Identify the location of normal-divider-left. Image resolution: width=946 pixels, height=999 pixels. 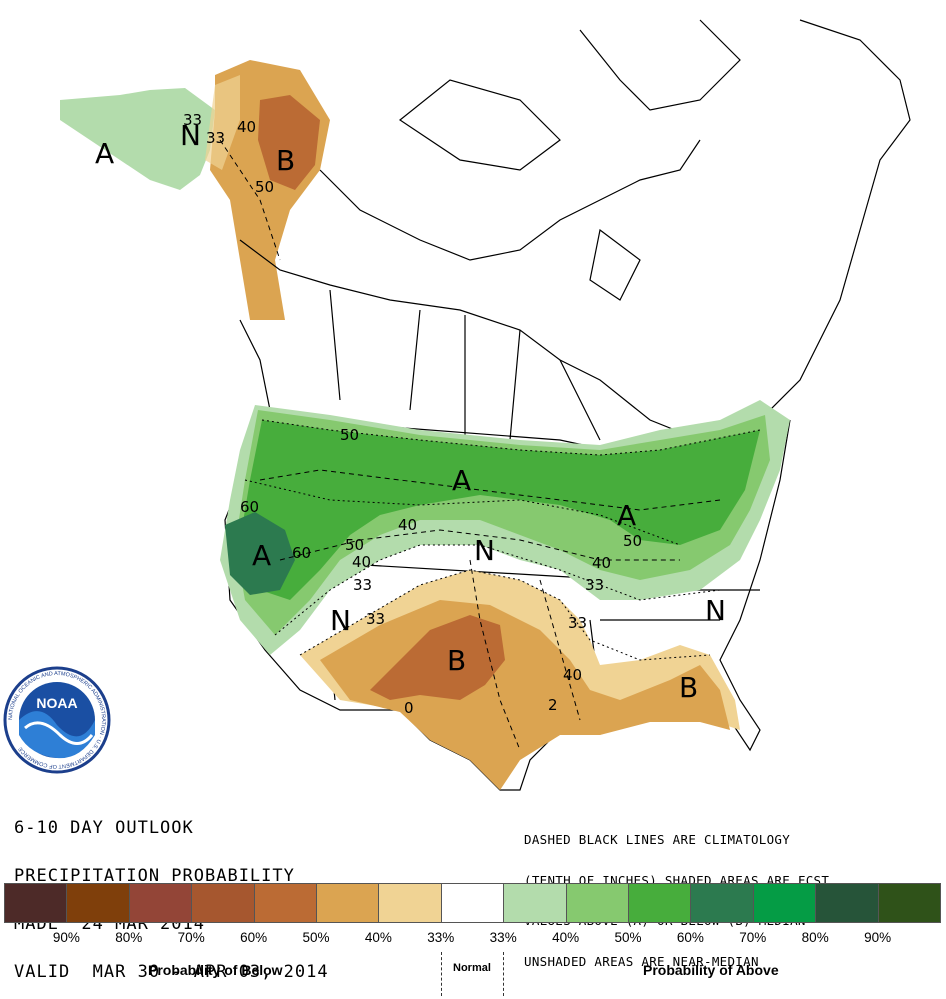
(441, 974).